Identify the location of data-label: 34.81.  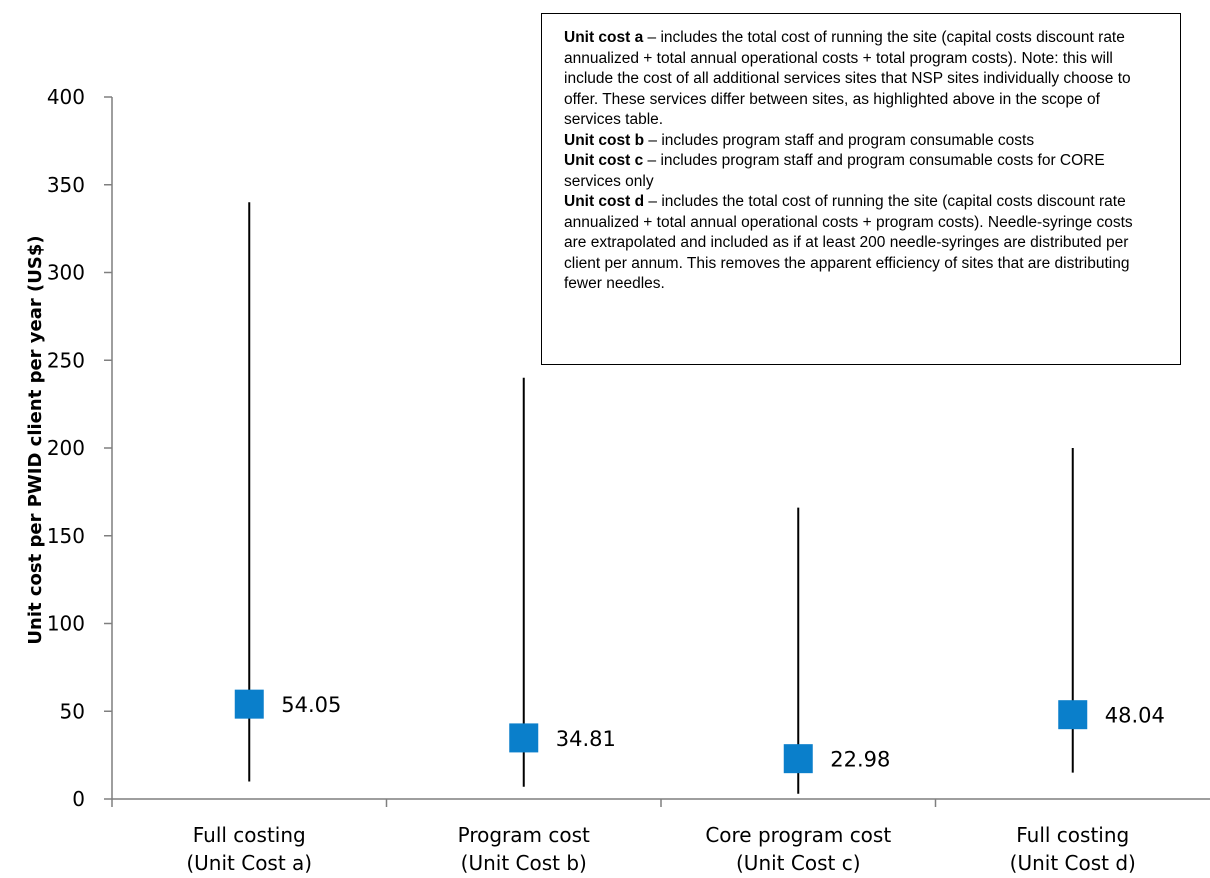
(586, 739).